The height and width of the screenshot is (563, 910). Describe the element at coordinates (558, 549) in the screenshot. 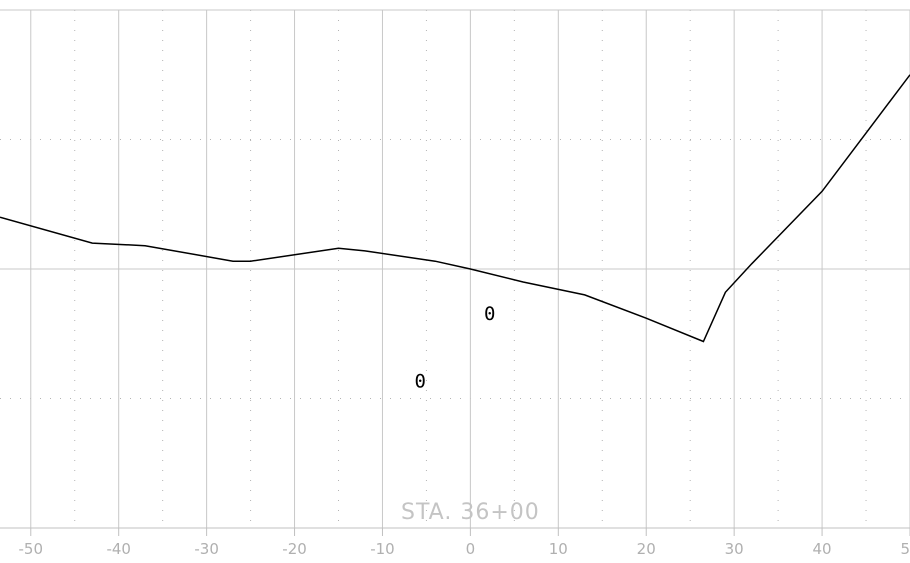

I see `x-tick-label: 10` at that location.